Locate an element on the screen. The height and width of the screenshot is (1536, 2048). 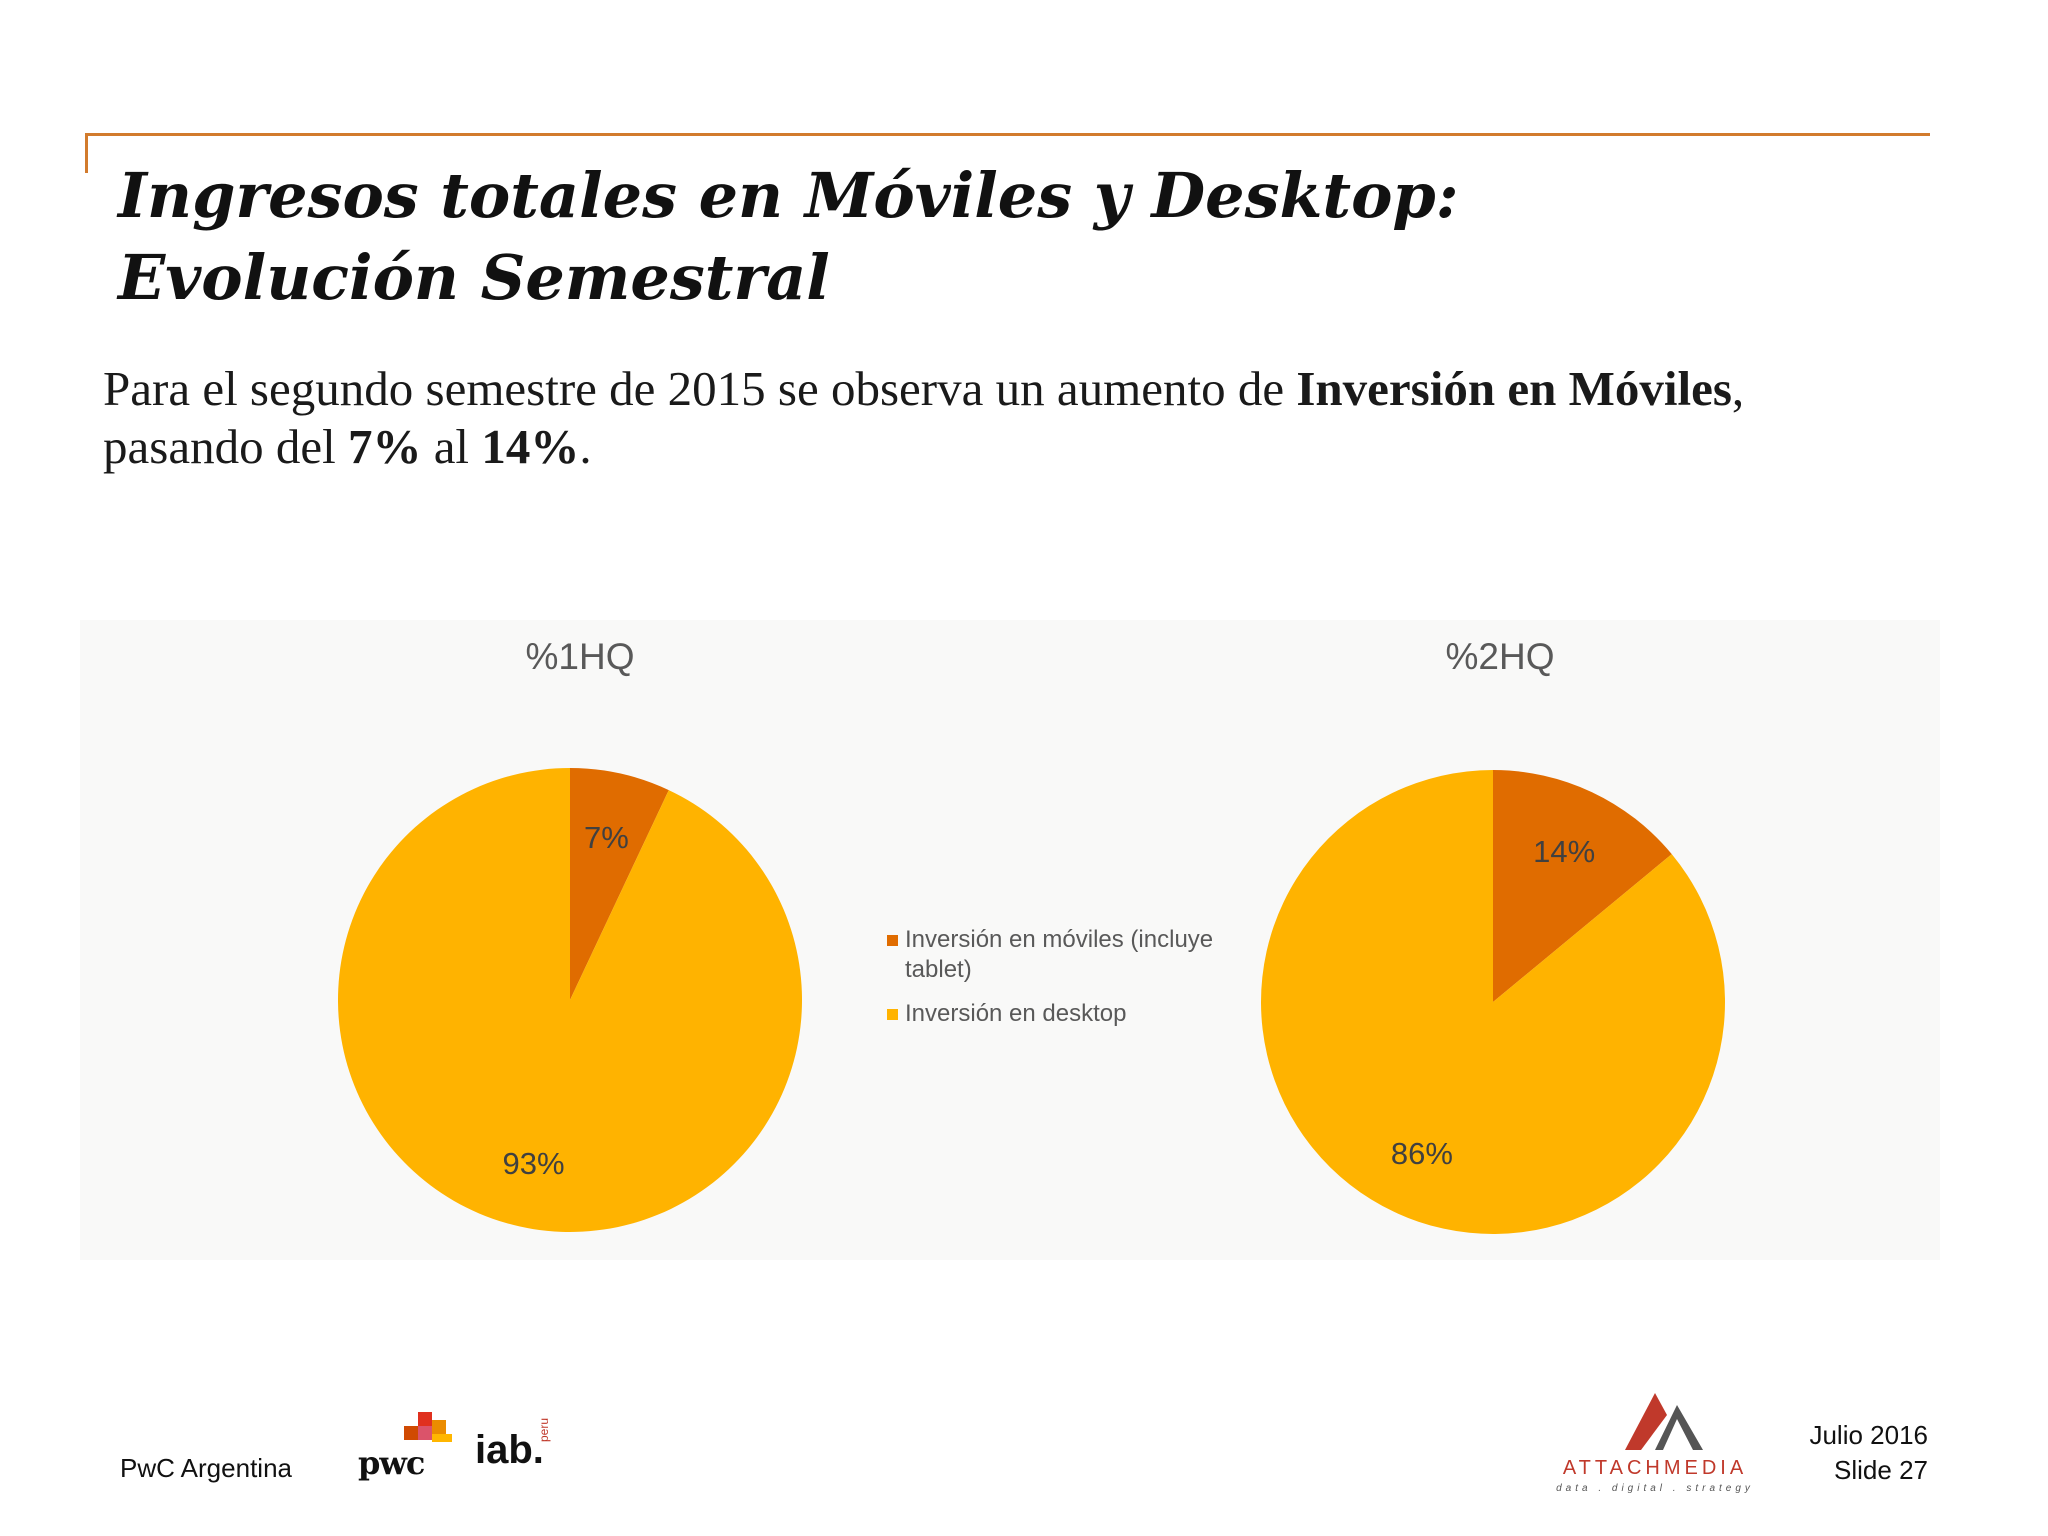
pie-label-desktop: 86% is located at coordinates (1422, 1153).